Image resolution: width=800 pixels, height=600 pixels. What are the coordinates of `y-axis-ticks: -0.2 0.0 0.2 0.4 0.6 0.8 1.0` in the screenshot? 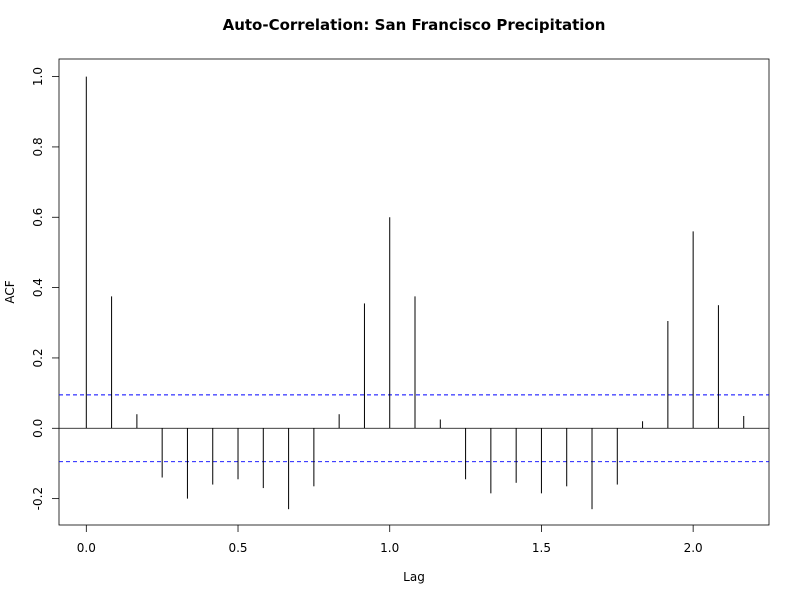 It's located at (45, 288).